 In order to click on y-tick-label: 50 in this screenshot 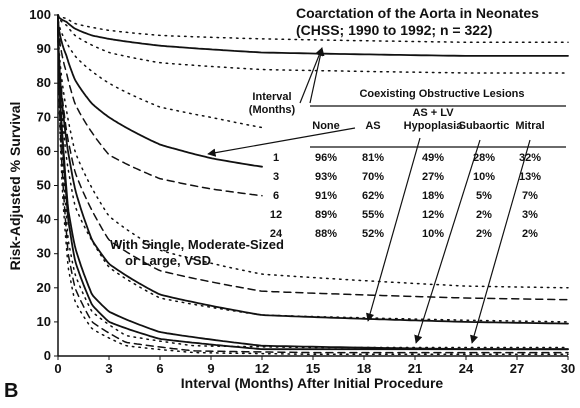, I will do `click(44, 185)`.